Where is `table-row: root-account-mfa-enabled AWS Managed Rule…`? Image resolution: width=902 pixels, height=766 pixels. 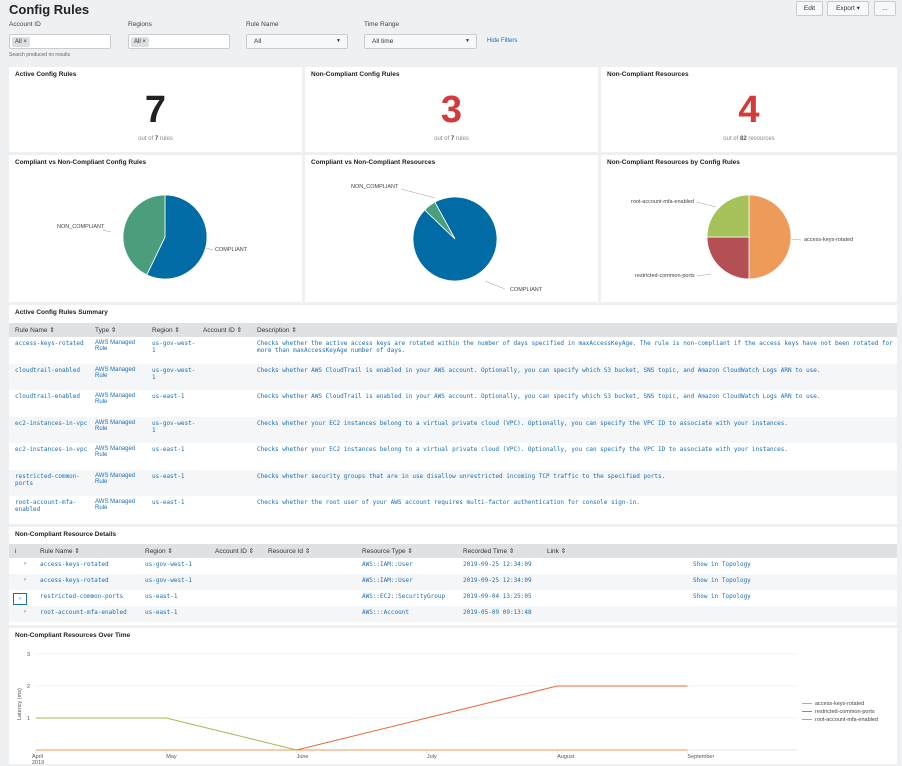
table-row: root-account-mfa-enabled AWS Managed Rule… is located at coordinates (453, 509).